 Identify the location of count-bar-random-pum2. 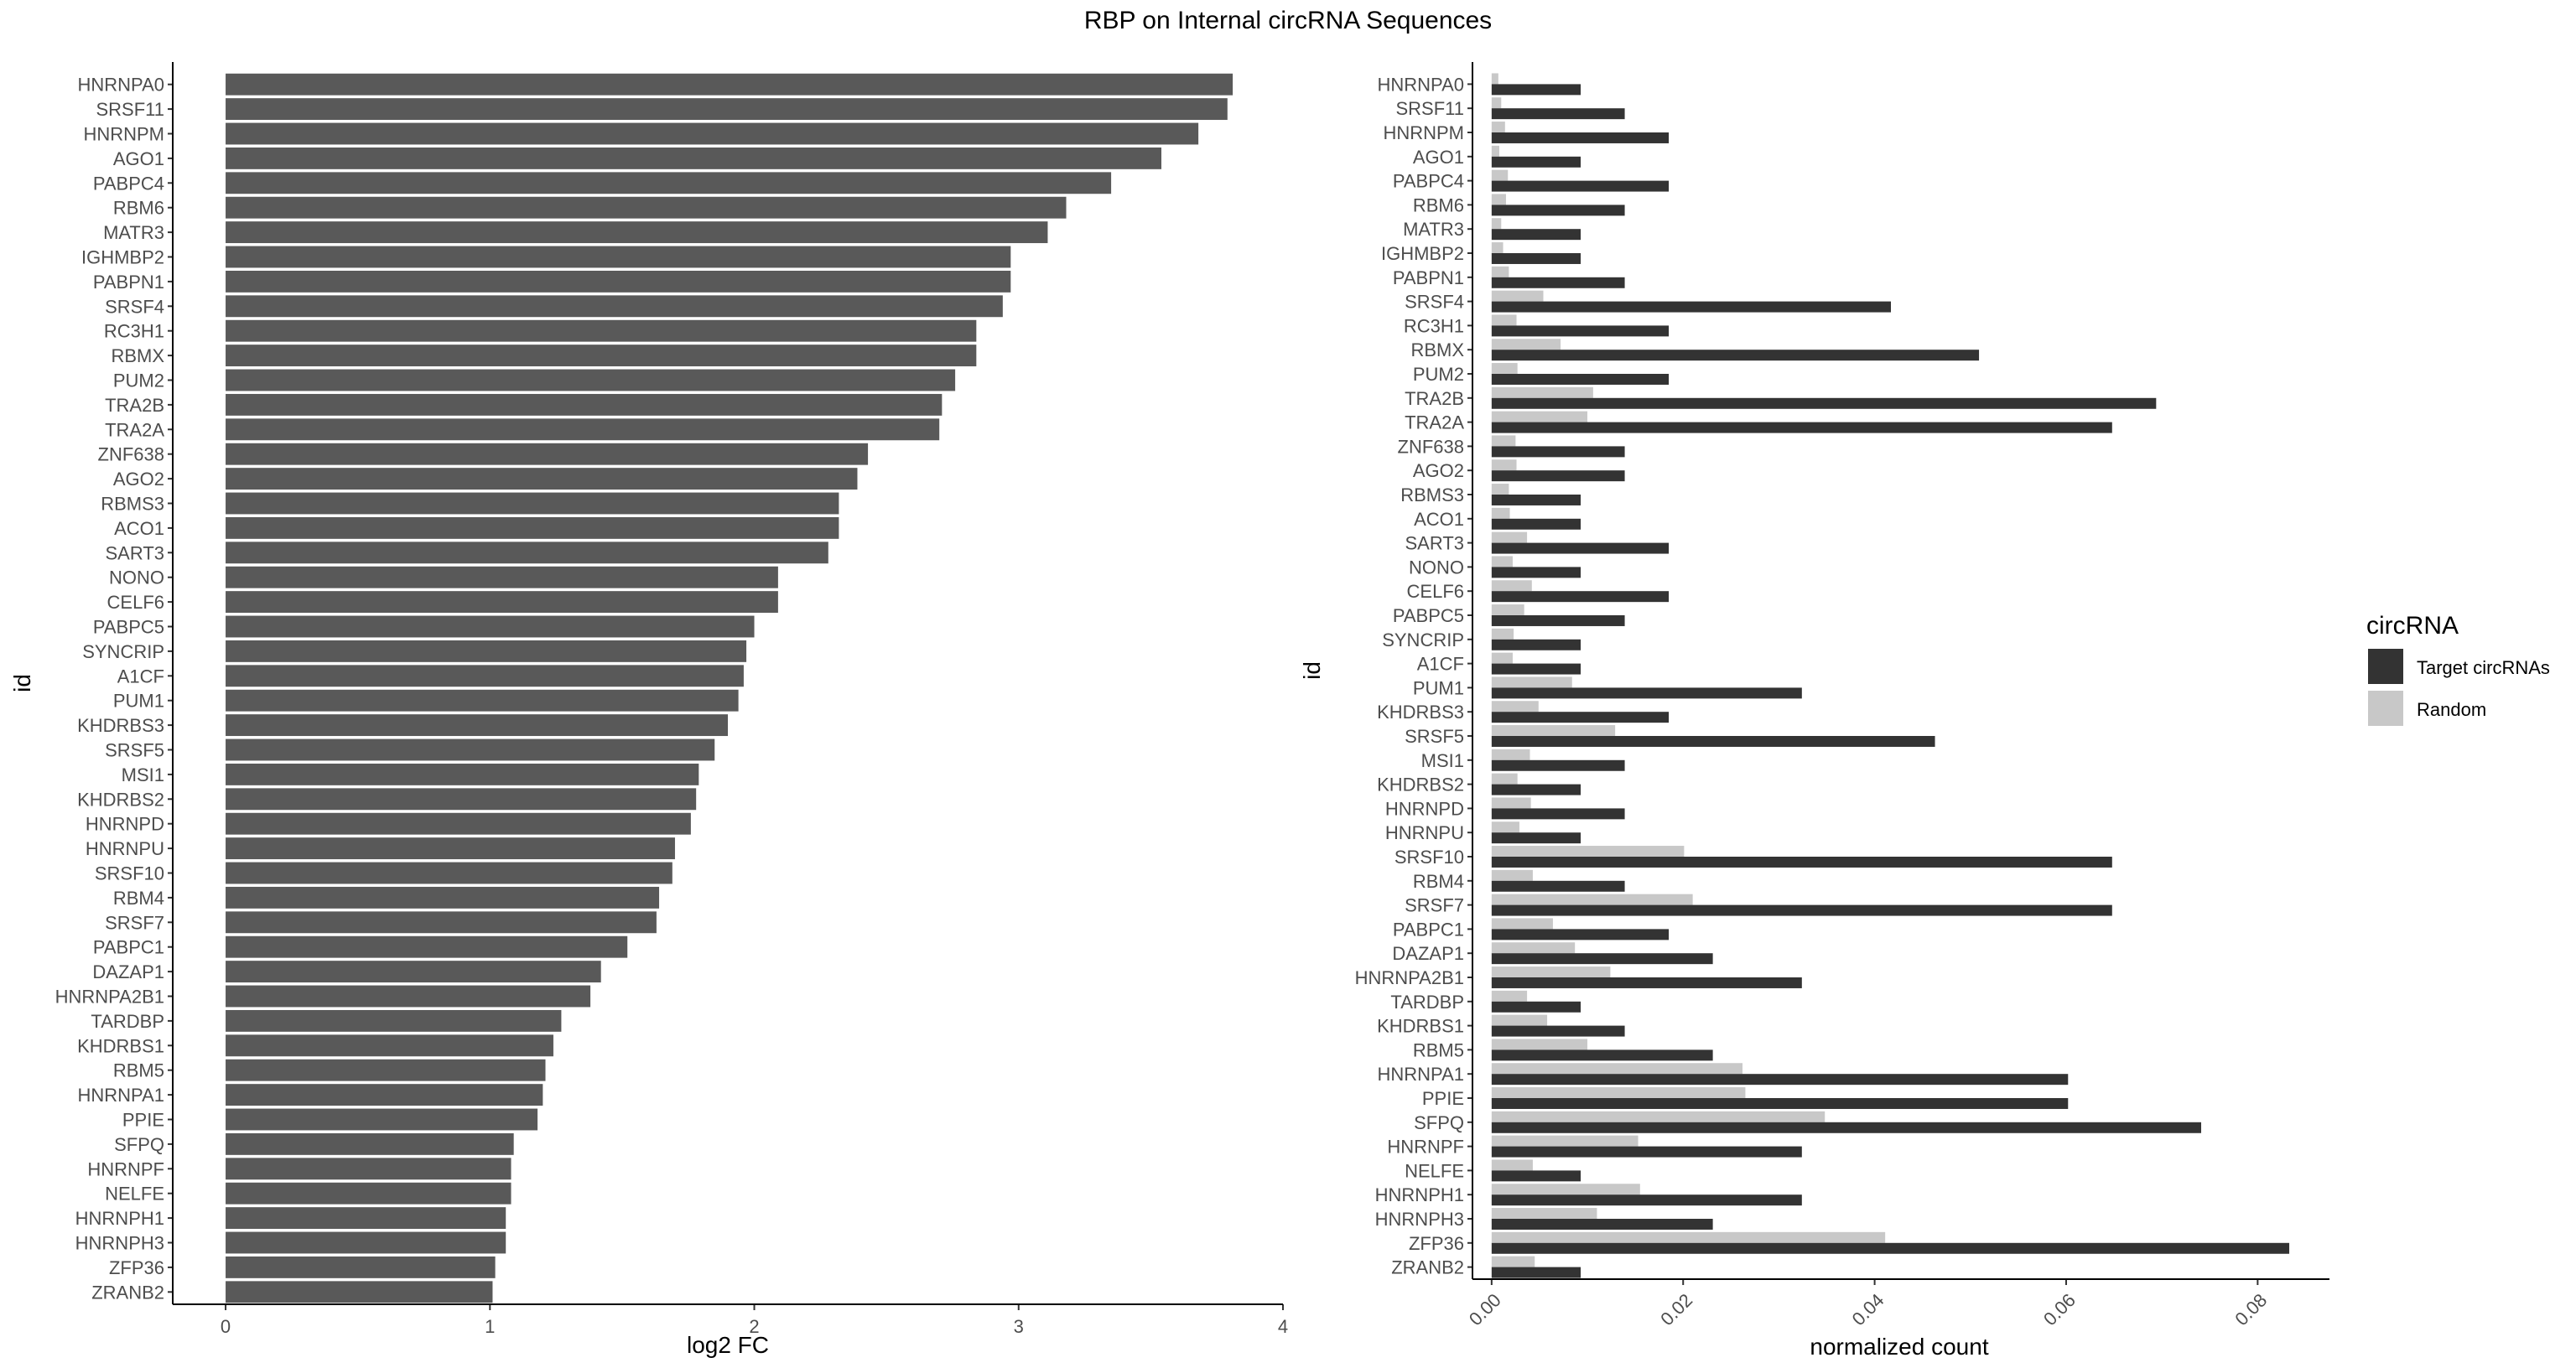
(1504, 368).